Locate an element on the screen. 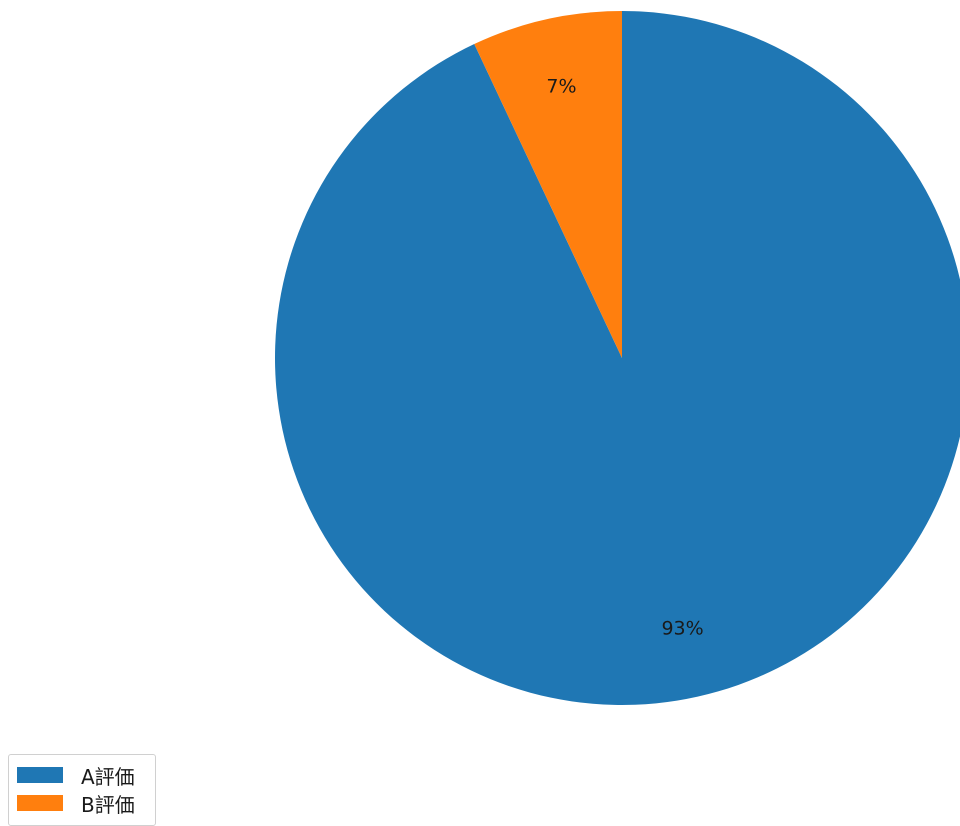 The image size is (960, 826). legend-item-a: A評価 is located at coordinates (82, 775).